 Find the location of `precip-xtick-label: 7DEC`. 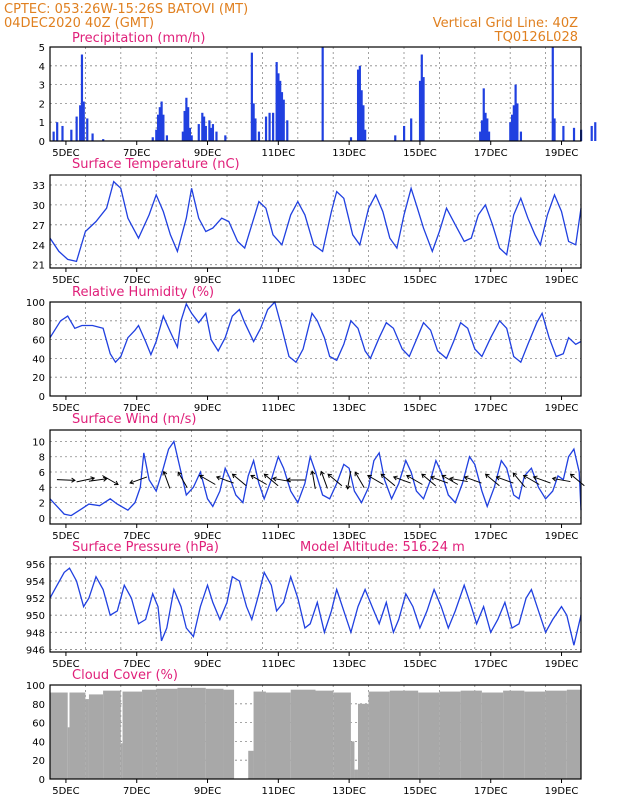

precip-xtick-label: 7DEC is located at coordinates (136, 153).